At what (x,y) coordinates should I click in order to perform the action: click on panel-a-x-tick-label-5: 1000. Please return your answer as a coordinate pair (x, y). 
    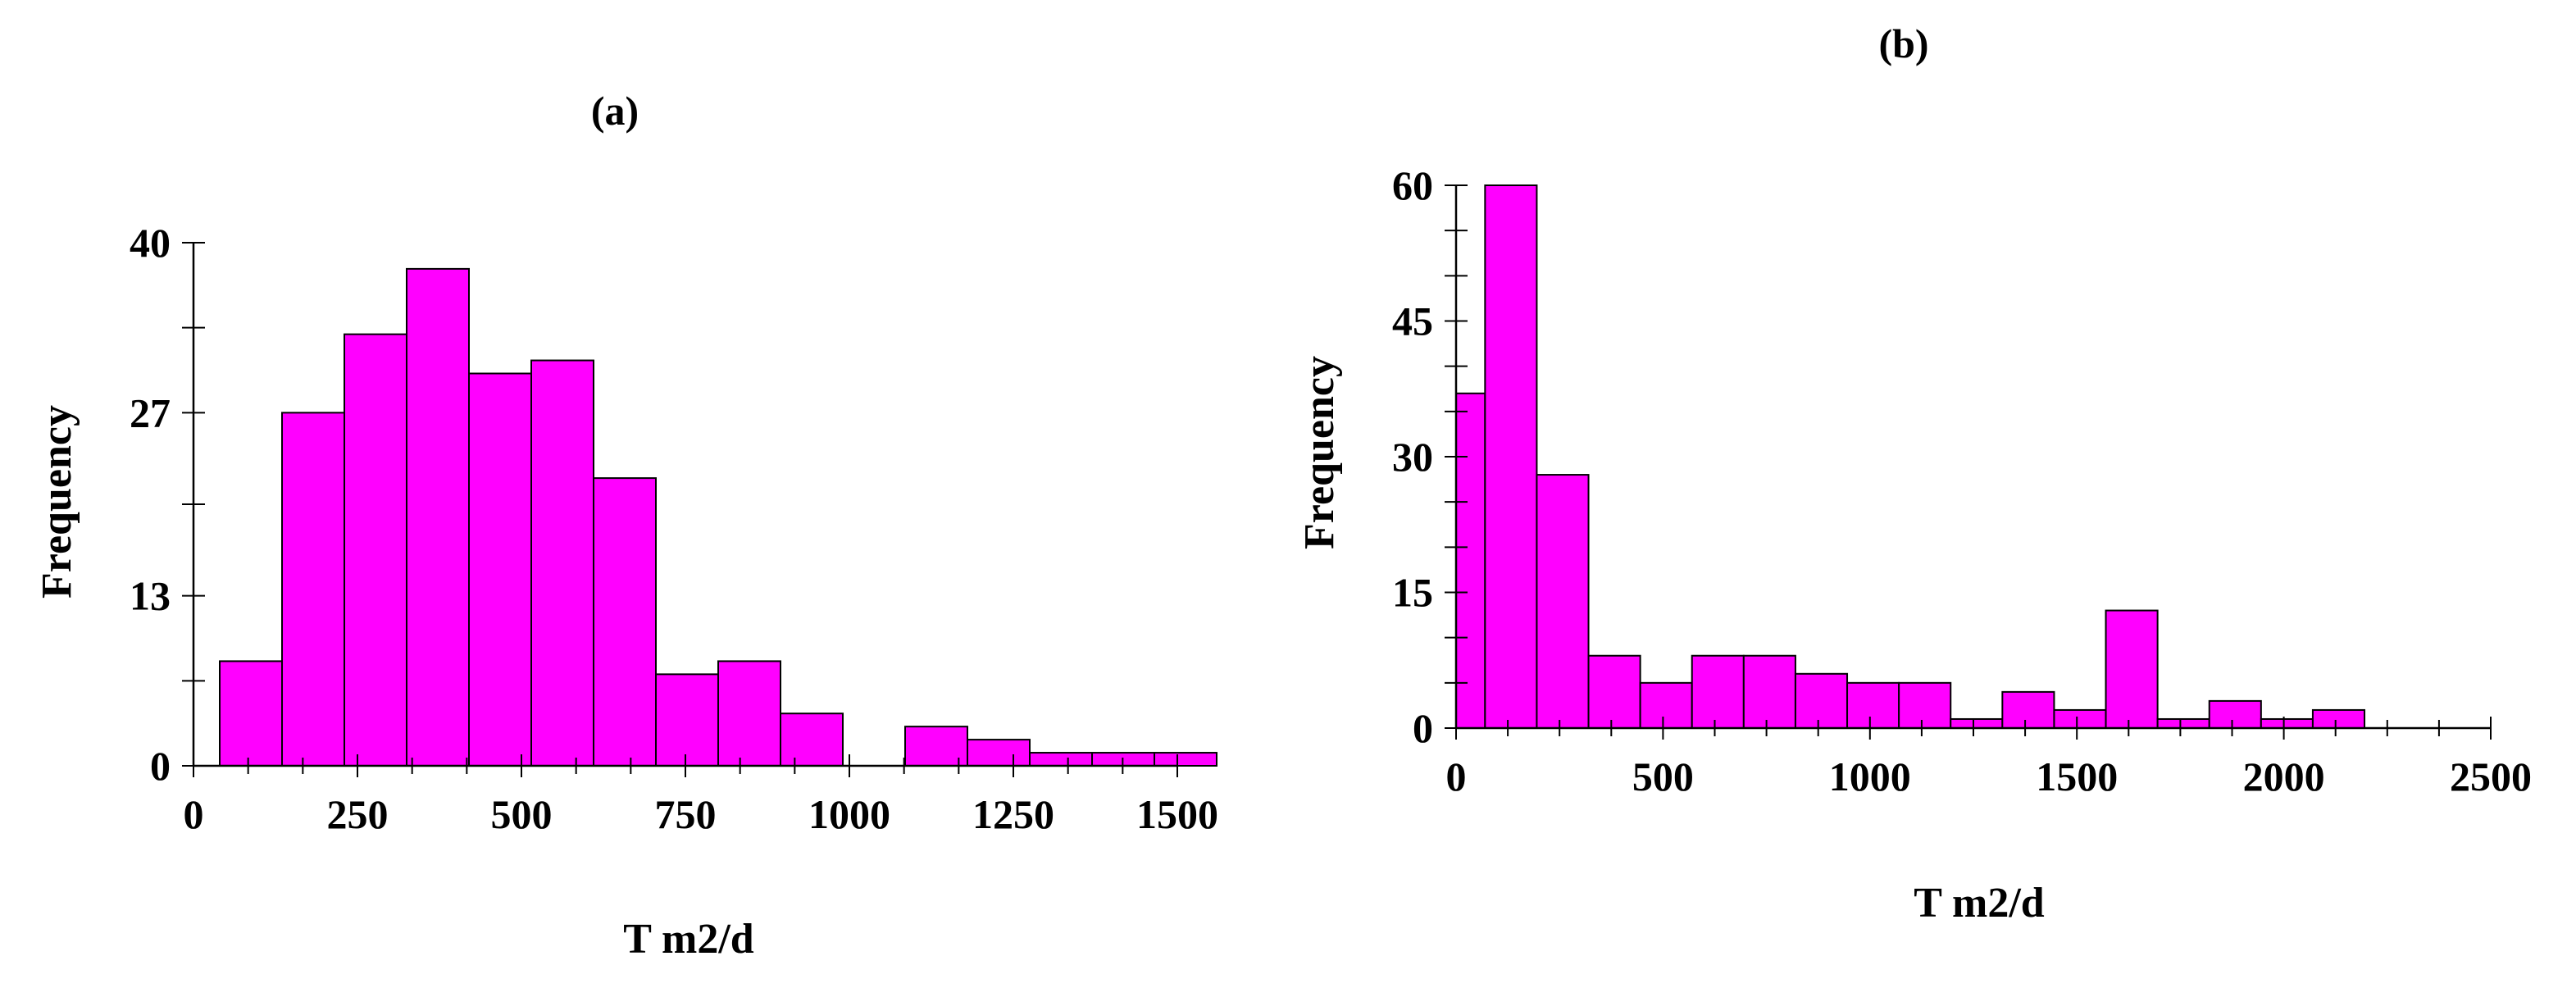
    Looking at the image, I should click on (849, 814).